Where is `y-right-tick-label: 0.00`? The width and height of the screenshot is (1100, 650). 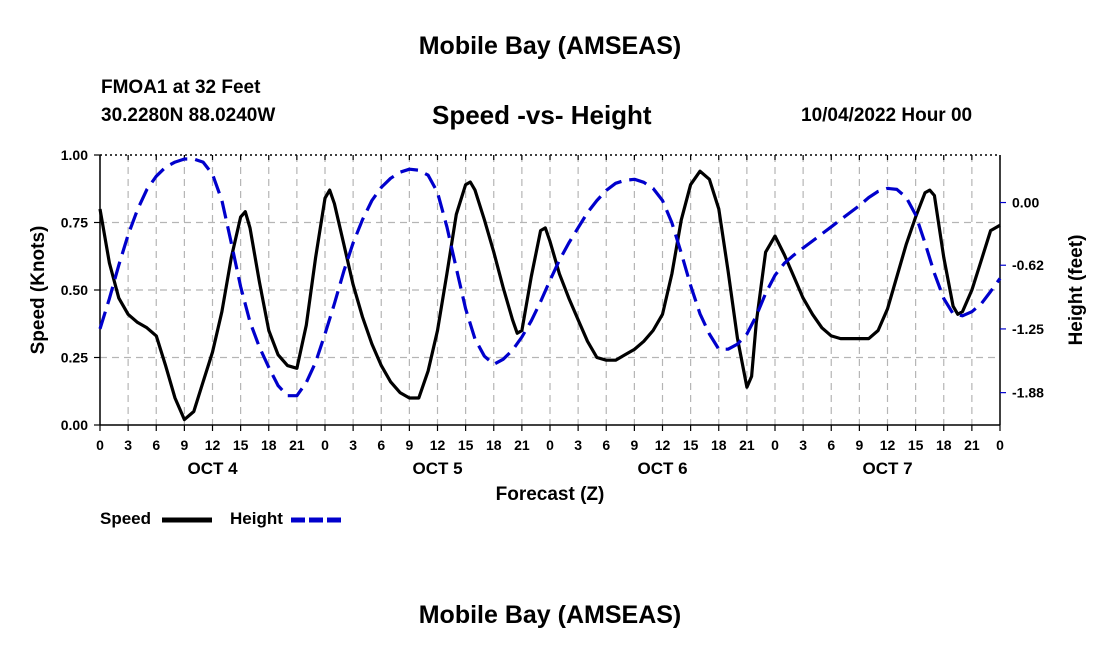 y-right-tick-label: 0.00 is located at coordinates (1025, 203).